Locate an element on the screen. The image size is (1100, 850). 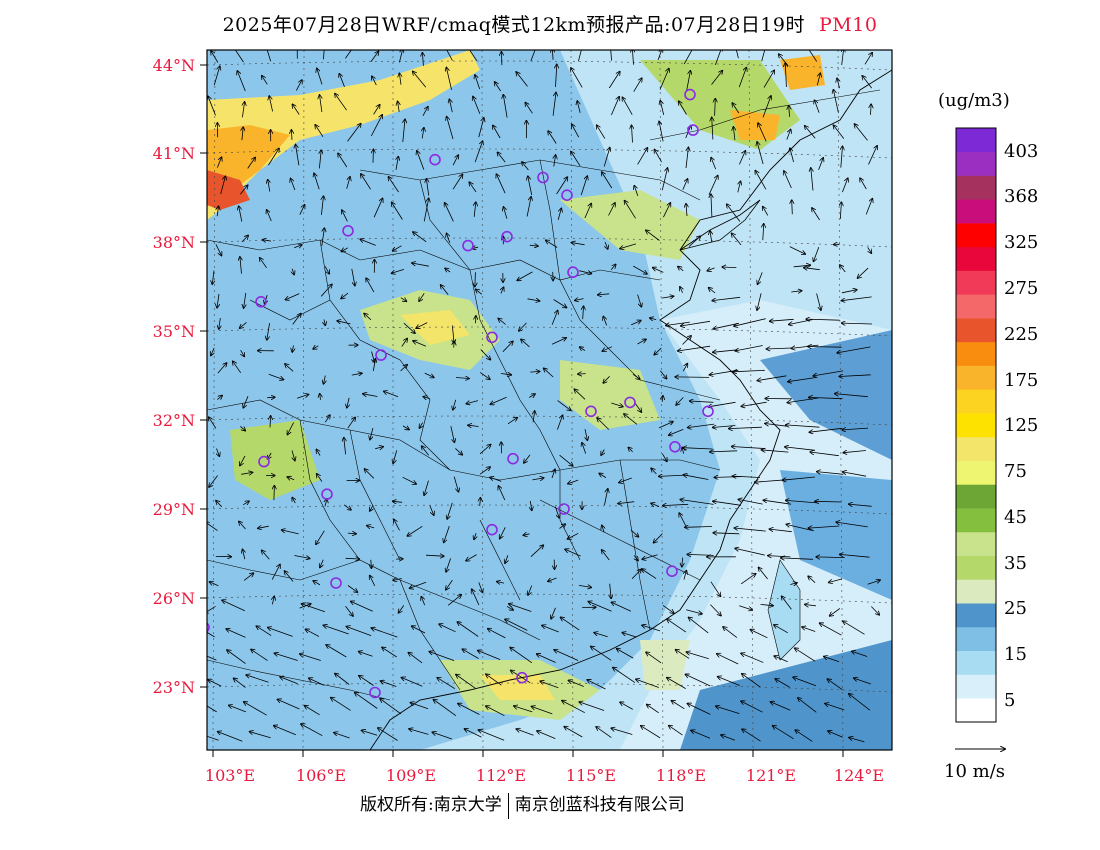
legend-level-325: 325 is located at coordinates (1021, 243).